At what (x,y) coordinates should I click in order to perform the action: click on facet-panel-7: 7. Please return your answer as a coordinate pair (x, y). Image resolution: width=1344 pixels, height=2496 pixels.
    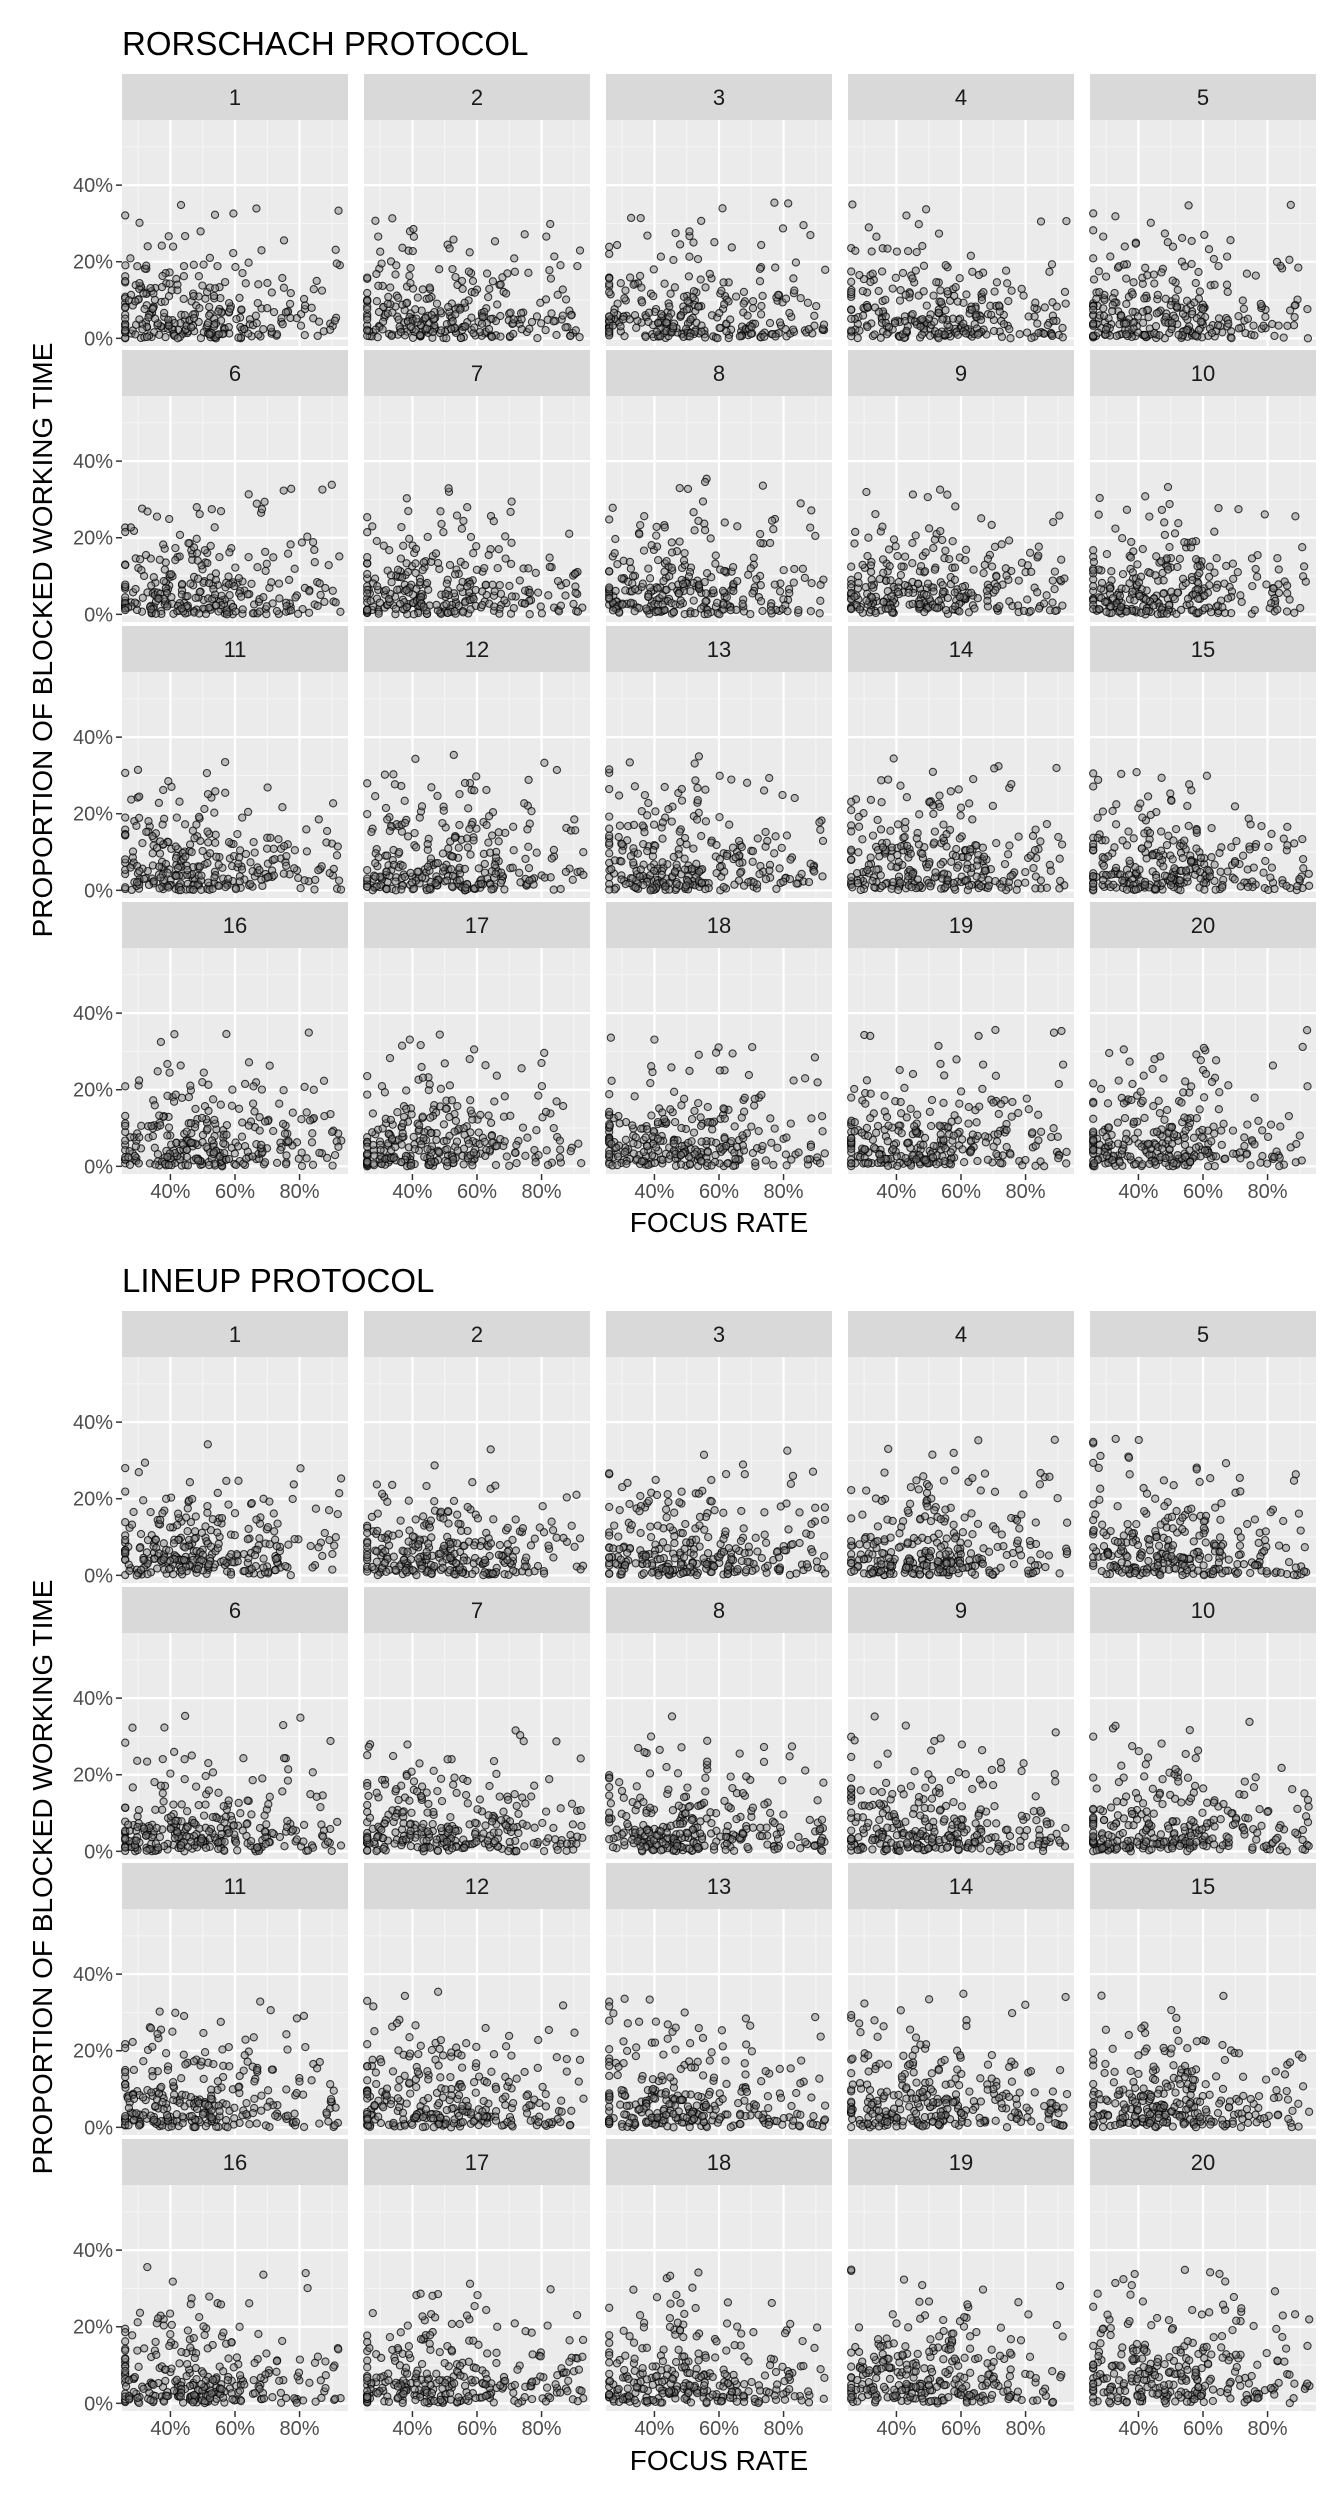
    Looking at the image, I should click on (476, 486).